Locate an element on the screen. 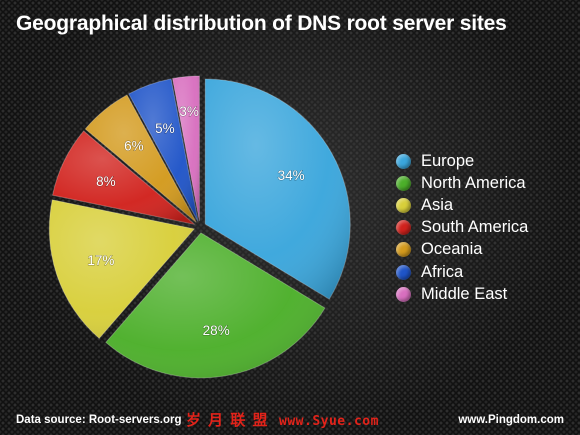 Image resolution: width=580 pixels, height=435 pixels. legend-label: South America is located at coordinates (475, 227).